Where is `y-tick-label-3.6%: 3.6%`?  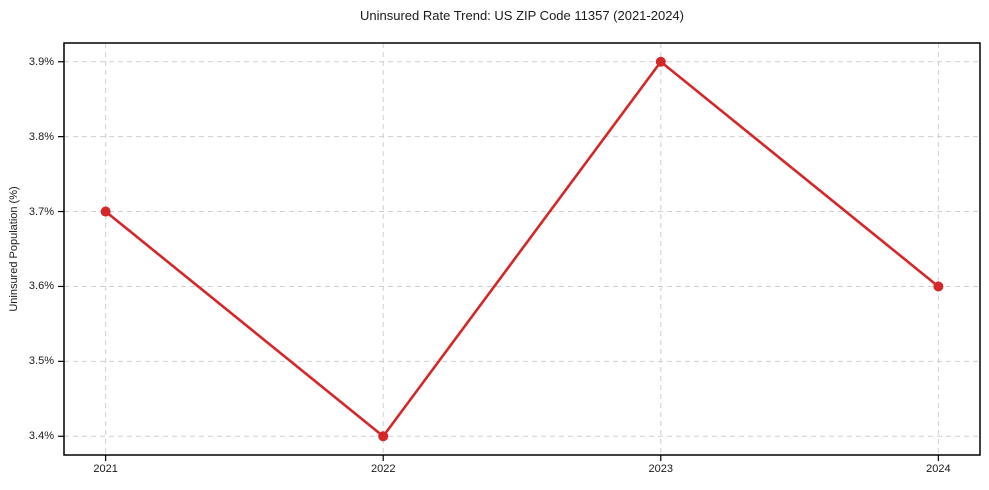 y-tick-label-3.6%: 3.6% is located at coordinates (41, 286).